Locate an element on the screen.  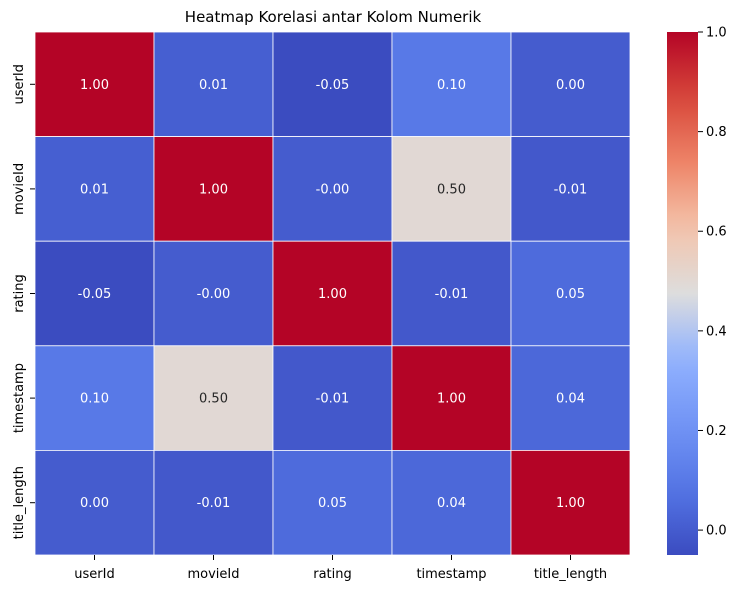
chart-title: Heatmap Korelasi antar Kolom Numerik is located at coordinates (333, 17).